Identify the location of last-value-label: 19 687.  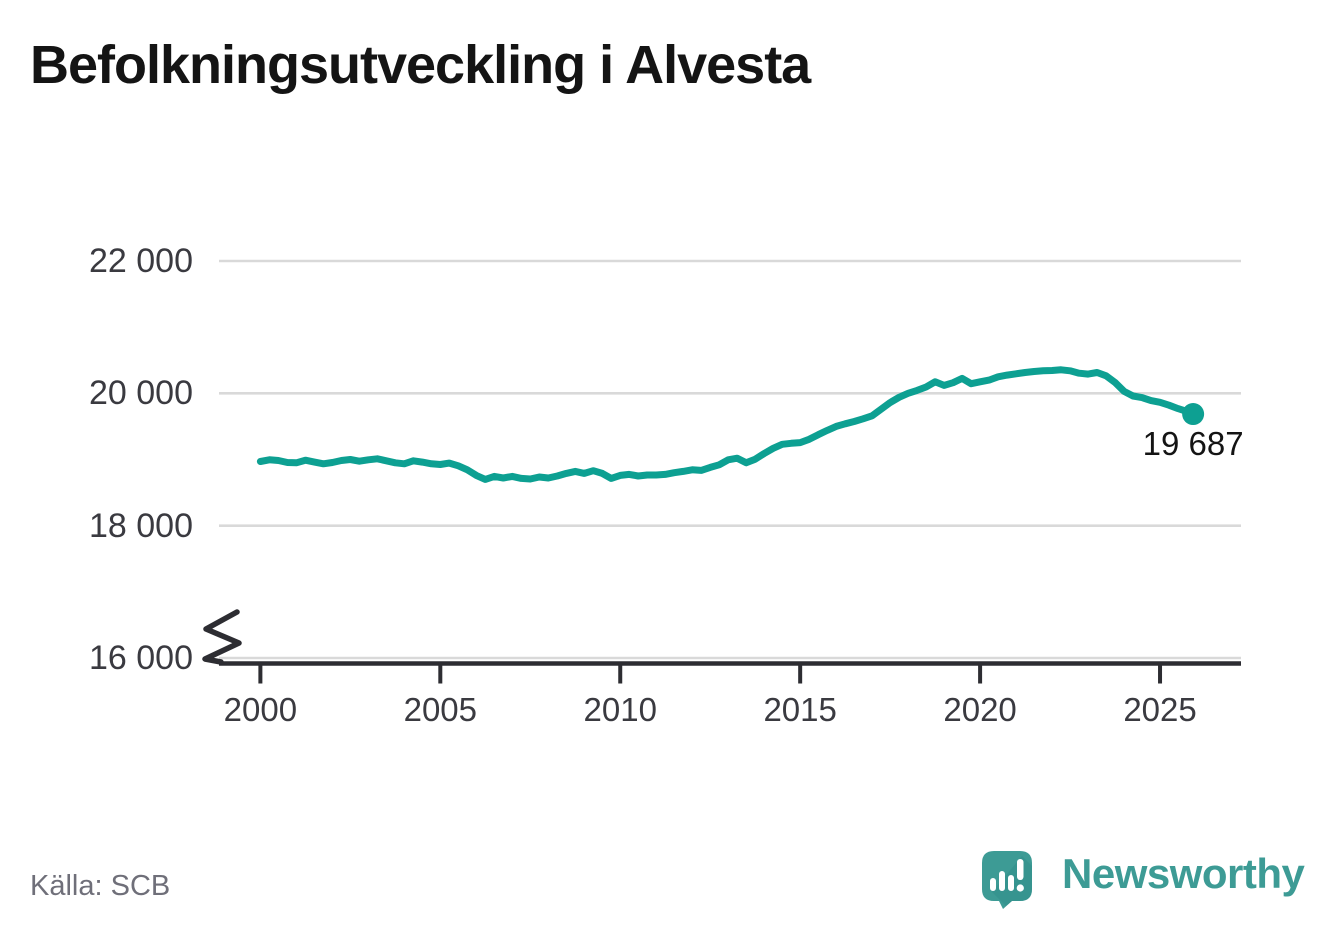
(1193, 444).